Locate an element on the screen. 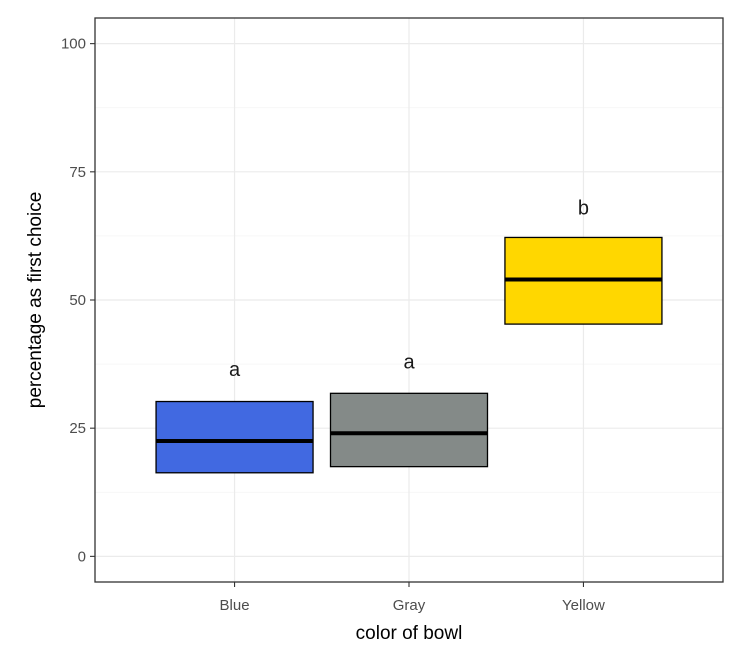 The image size is (750, 645). y-tick-label: 75 is located at coordinates (77, 172).